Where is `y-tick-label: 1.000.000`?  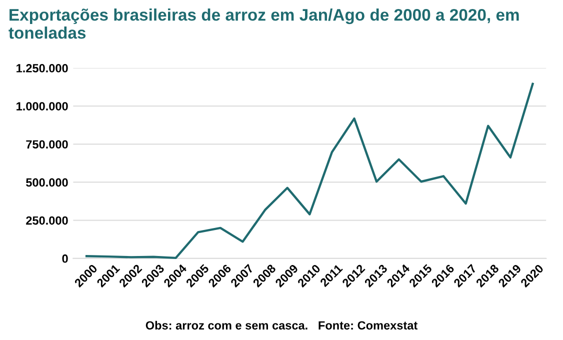
y-tick-label: 1.000.000 is located at coordinates (42, 106).